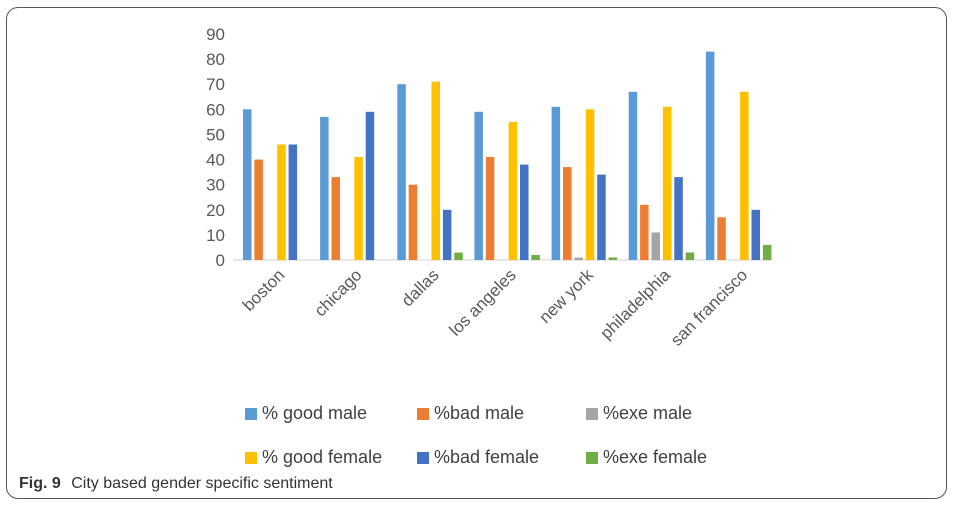  I want to click on legend-item: % good male, so click(306, 413).